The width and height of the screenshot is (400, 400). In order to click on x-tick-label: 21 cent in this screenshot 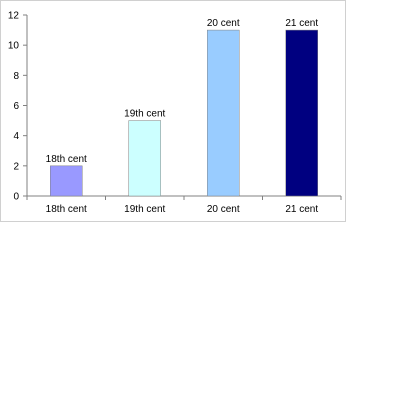, I will do `click(301, 209)`.